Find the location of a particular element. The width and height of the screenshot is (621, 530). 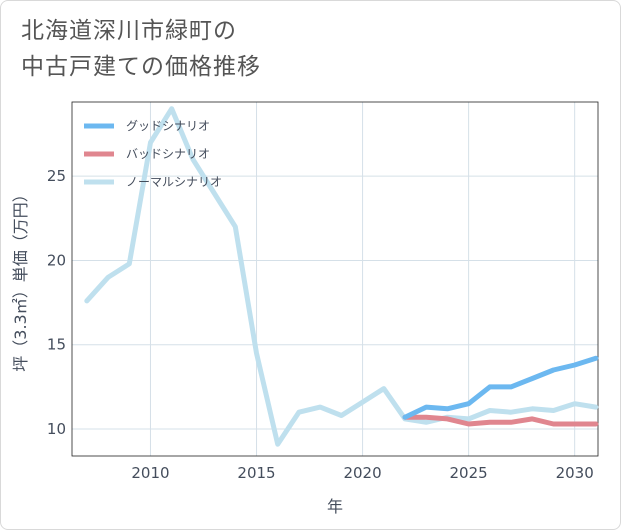

y-axis-title: 坪（3.3㎡）単価（万円） is located at coordinates (20, 278).